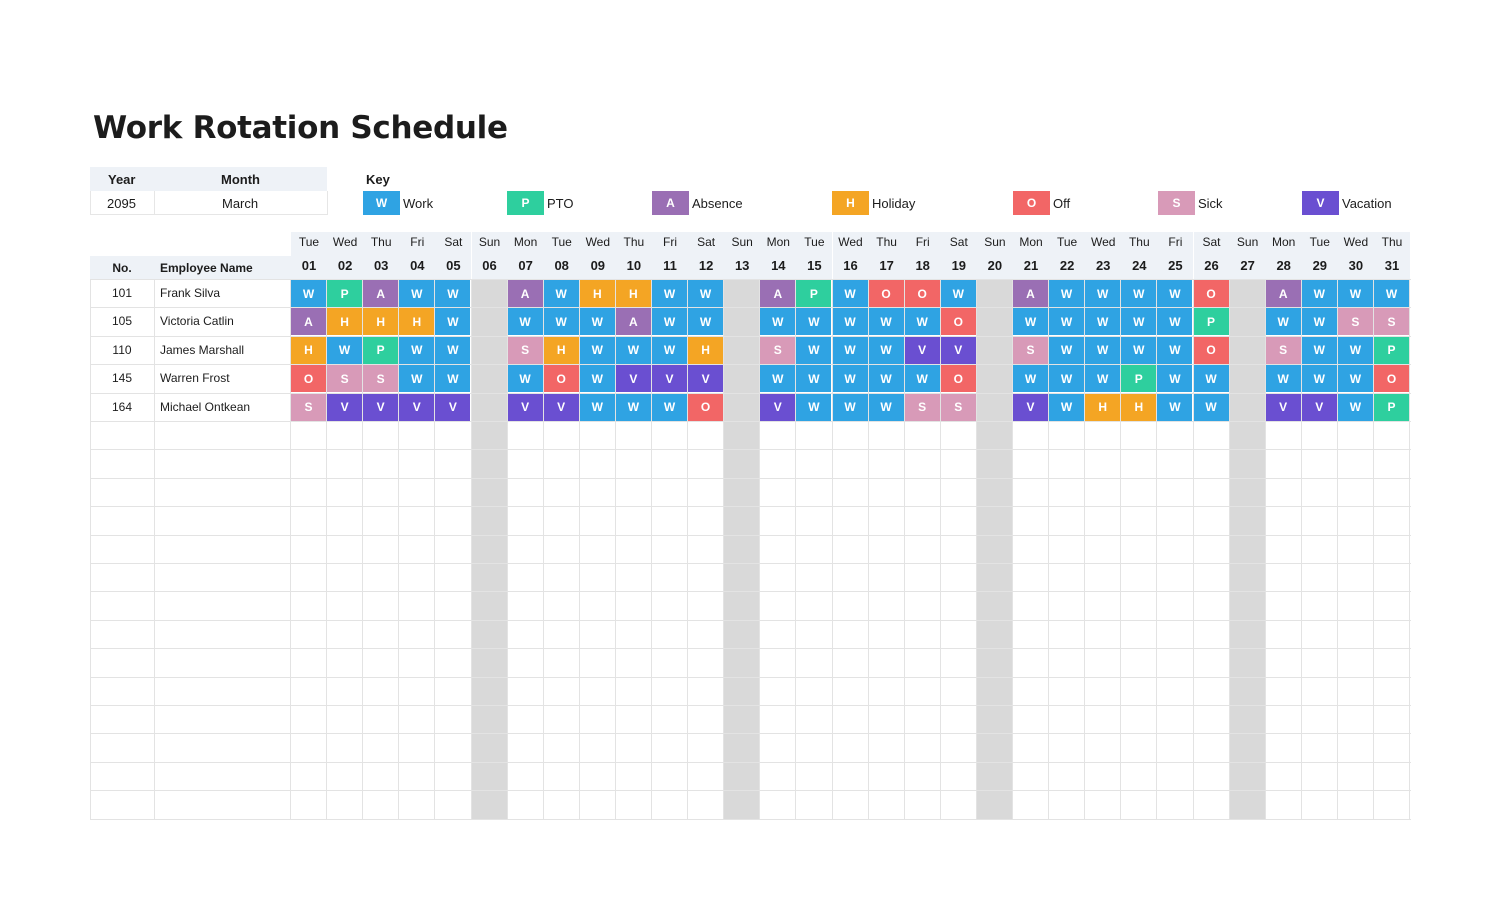 The width and height of the screenshot is (1500, 916). What do you see at coordinates (121, 203) in the screenshot?
I see `year-value: 2095` at bounding box center [121, 203].